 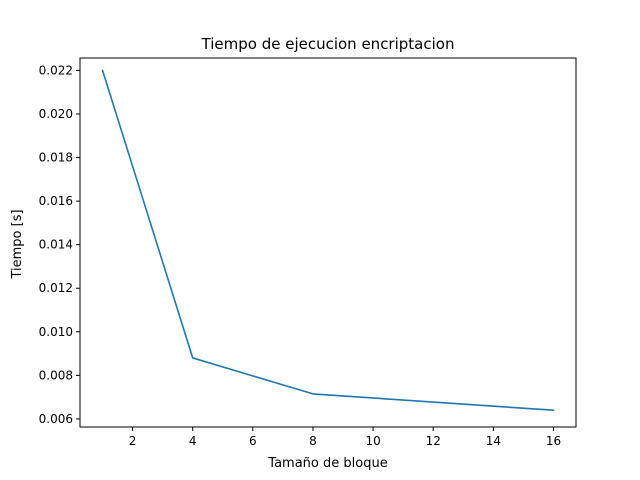 What do you see at coordinates (553, 441) in the screenshot?
I see `x-tick-label: 16` at bounding box center [553, 441].